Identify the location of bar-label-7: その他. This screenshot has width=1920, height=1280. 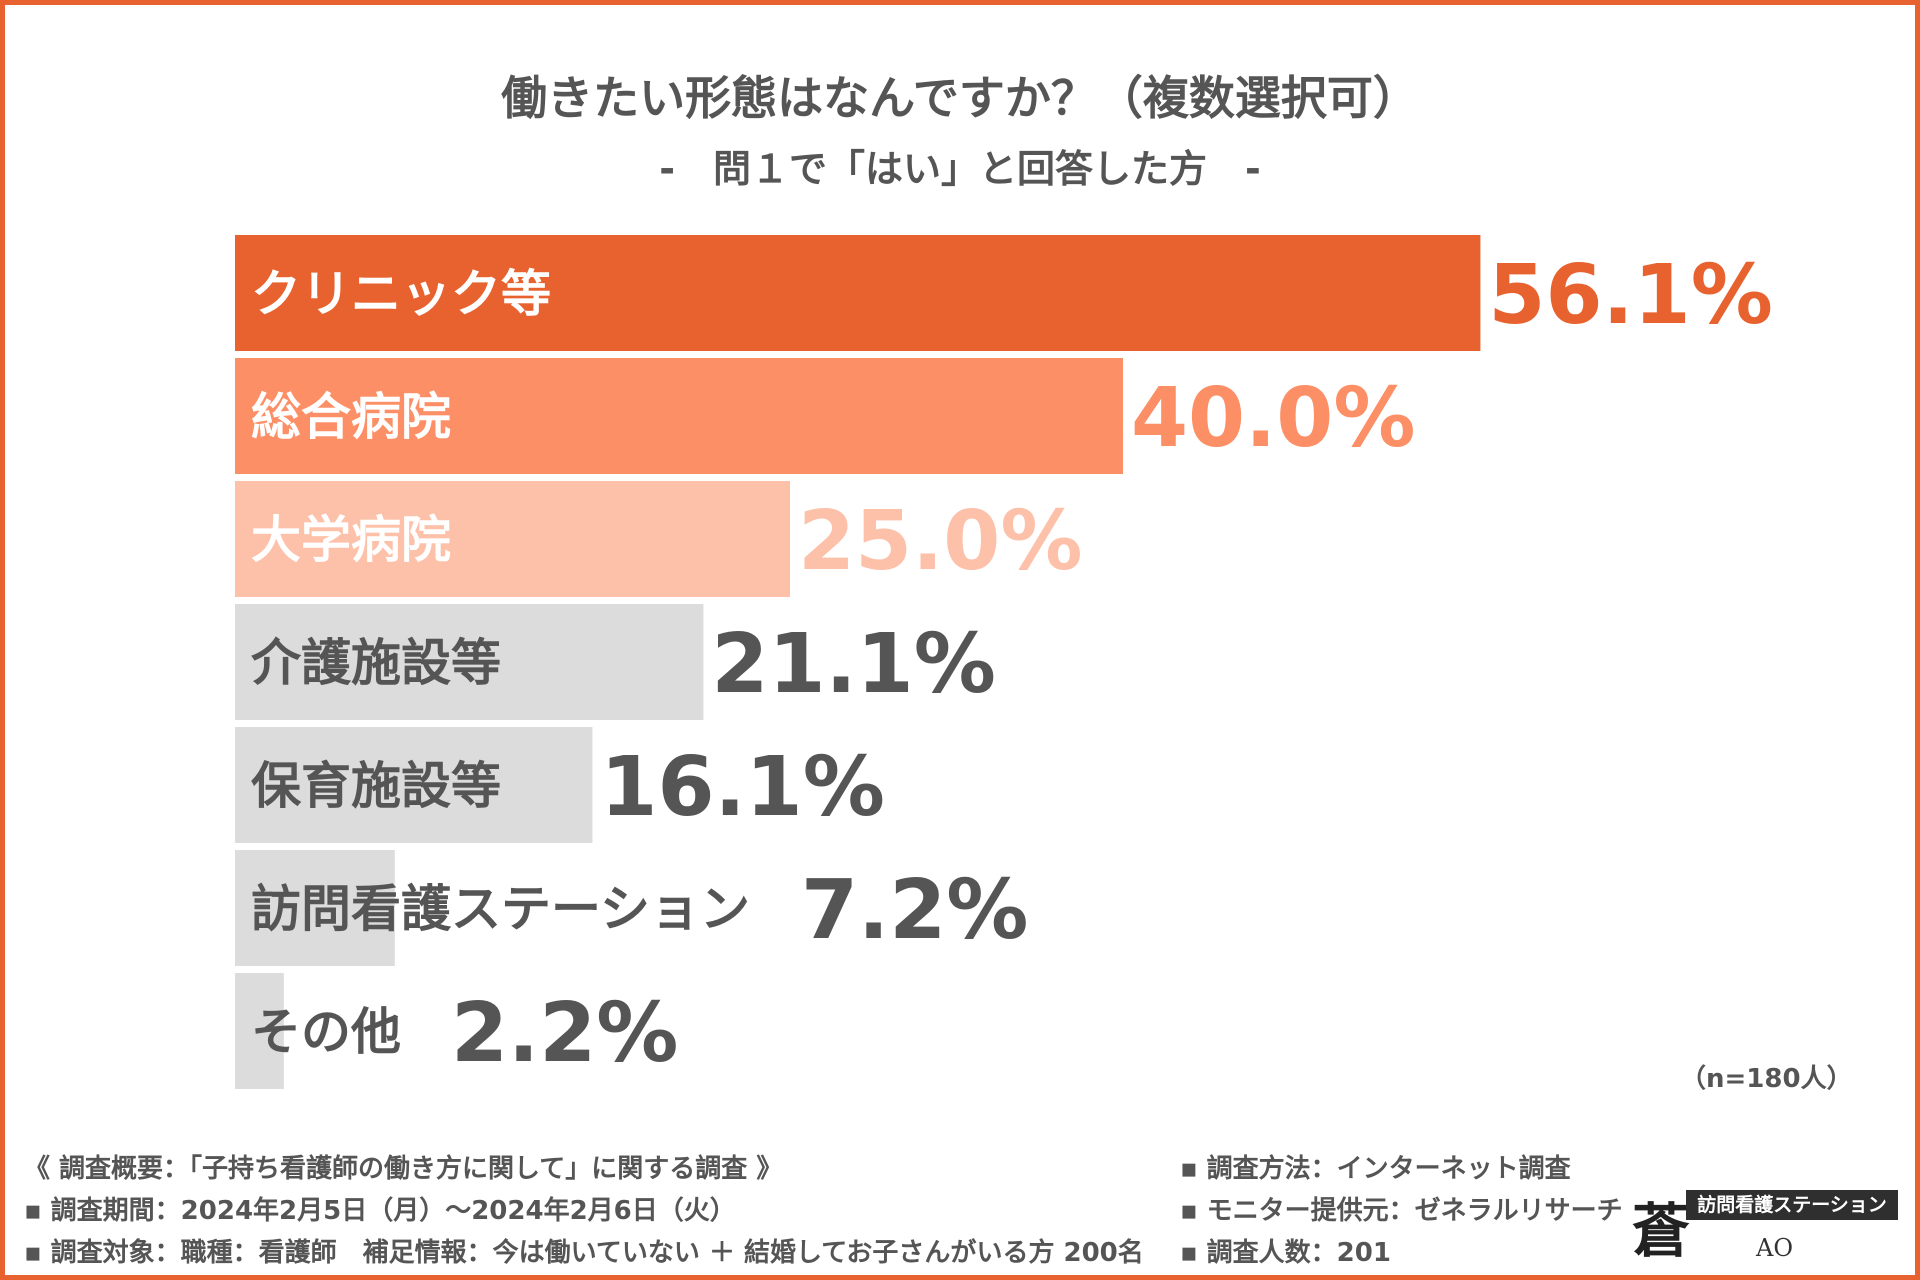
(326, 1032).